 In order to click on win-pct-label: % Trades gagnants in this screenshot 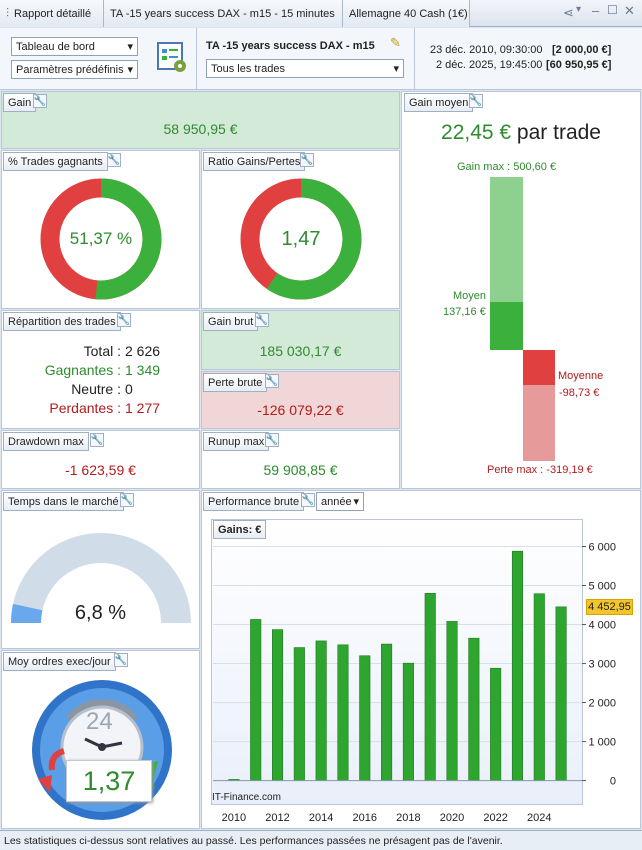, I will do `click(55, 161)`.